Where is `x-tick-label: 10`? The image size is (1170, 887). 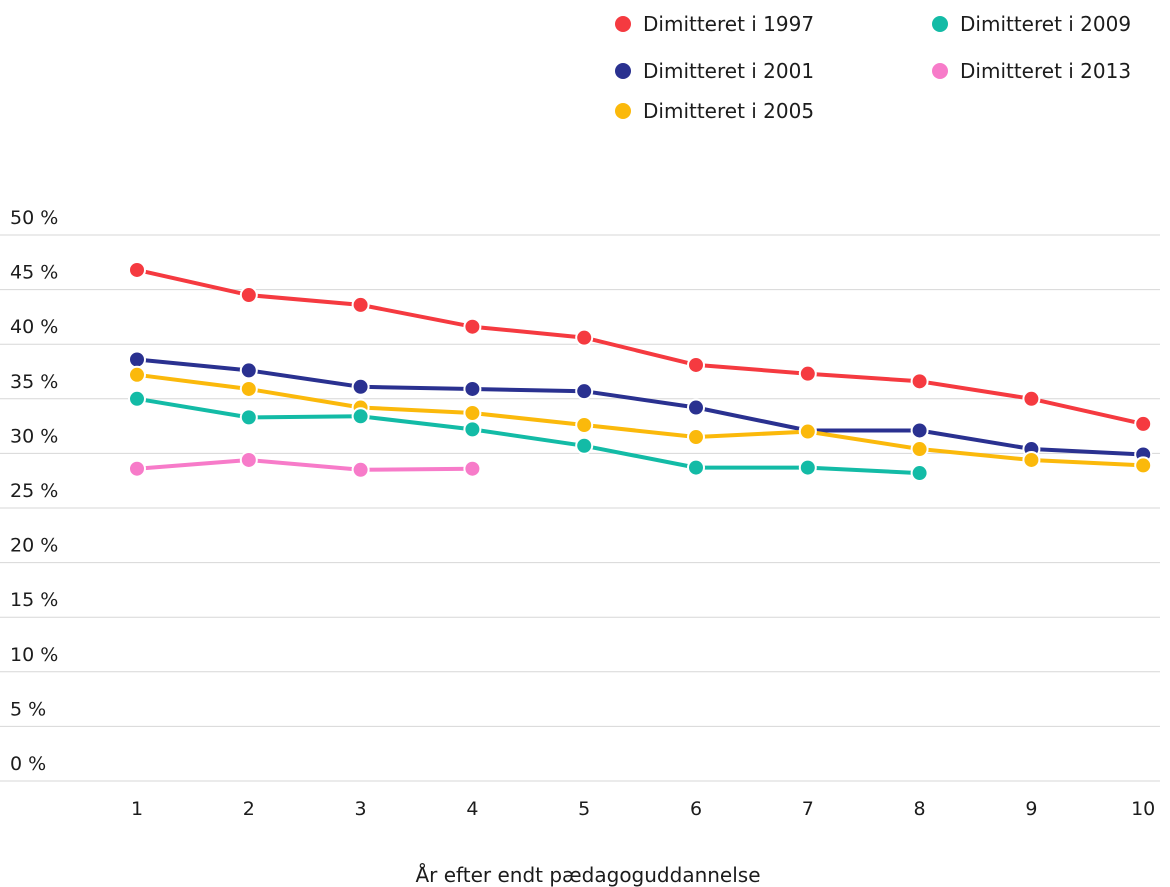 x-tick-label: 10 is located at coordinates (1143, 809).